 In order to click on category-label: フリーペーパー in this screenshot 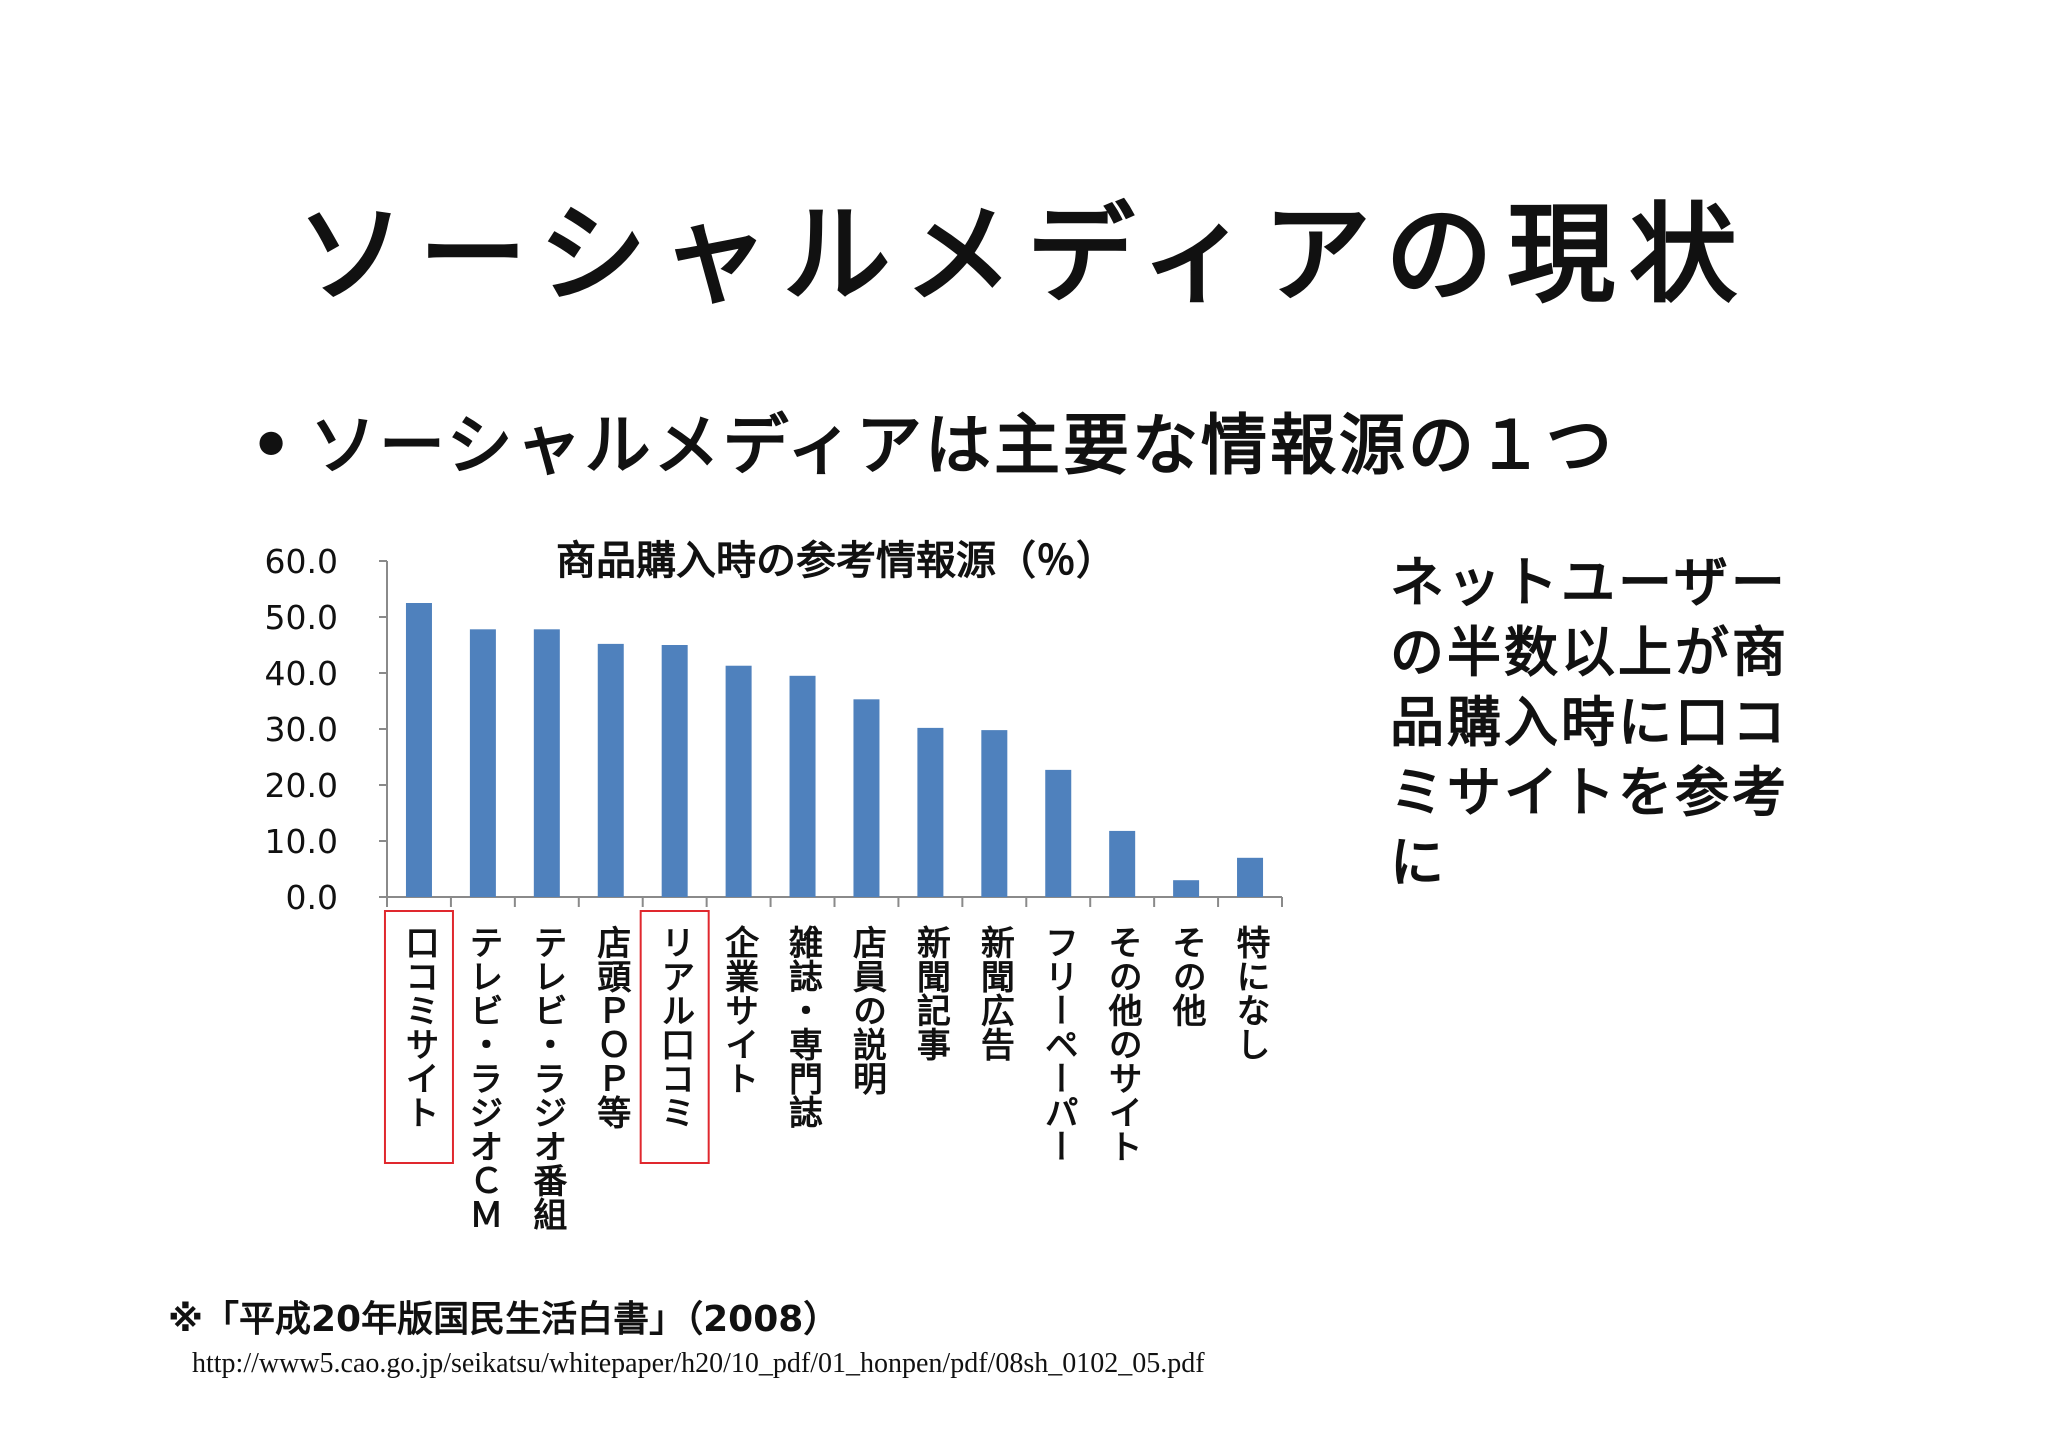, I will do `click(1058, 1044)`.